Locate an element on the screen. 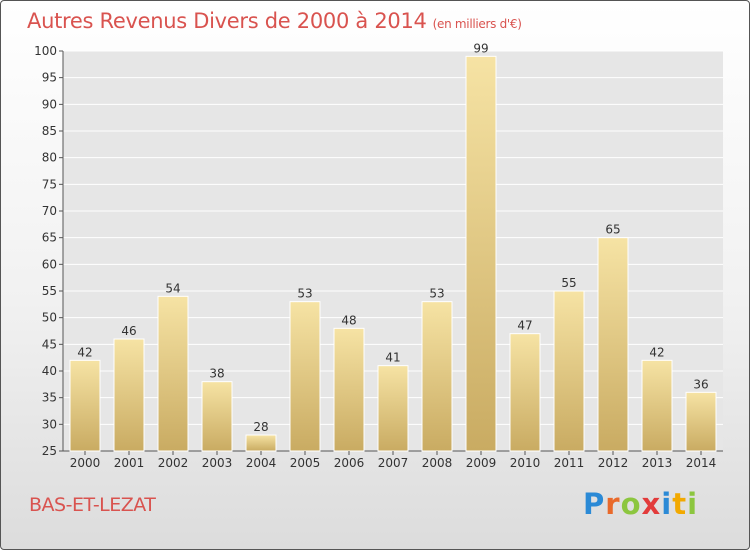  x-tick-label: 2013 is located at coordinates (657, 463).